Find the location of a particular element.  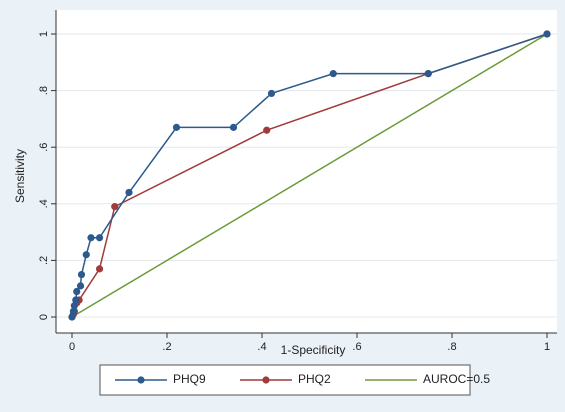

legend-label: PHQ9 is located at coordinates (189, 379).